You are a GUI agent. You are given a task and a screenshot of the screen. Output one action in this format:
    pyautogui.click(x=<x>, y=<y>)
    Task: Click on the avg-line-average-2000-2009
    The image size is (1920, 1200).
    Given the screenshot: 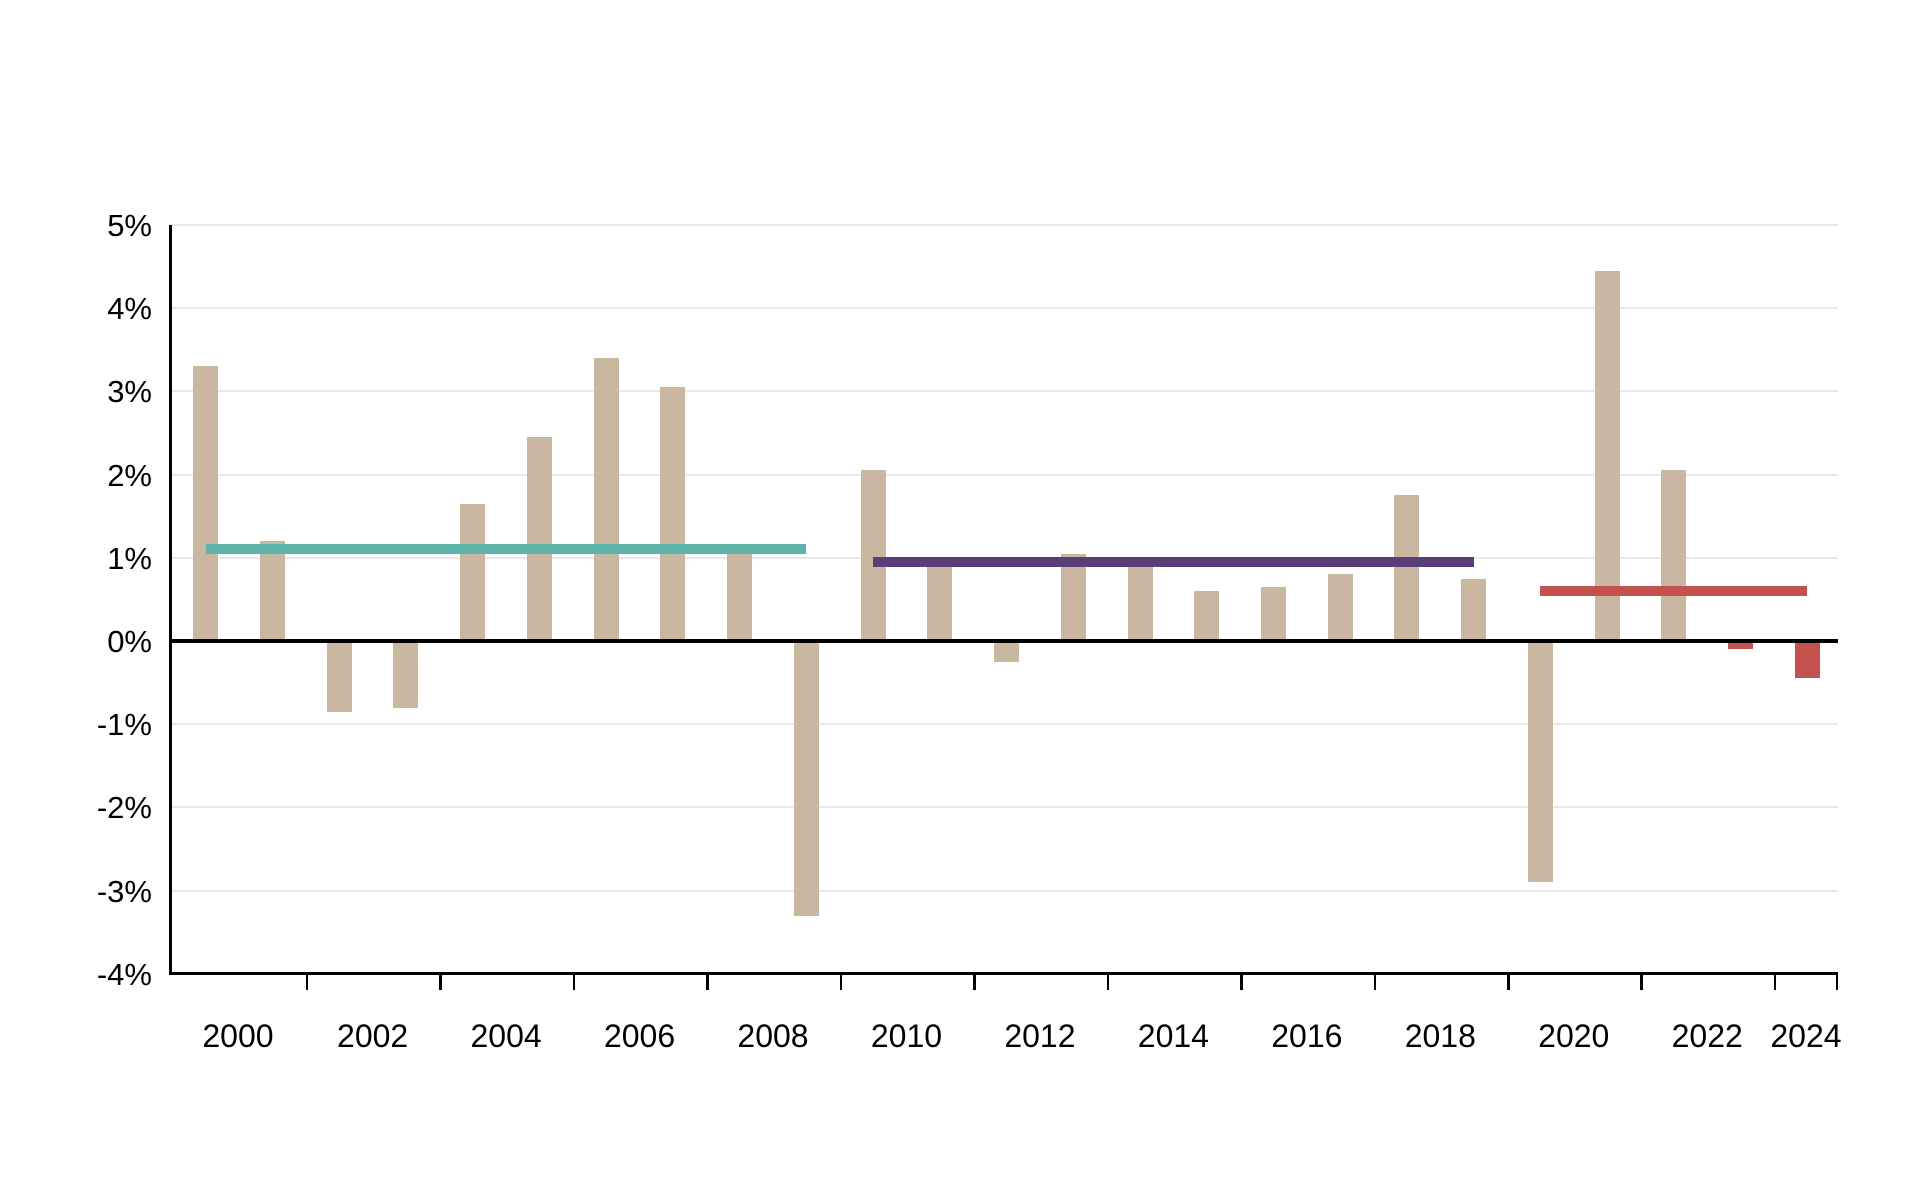 What is the action you would take?
    pyautogui.click(x=506, y=549)
    